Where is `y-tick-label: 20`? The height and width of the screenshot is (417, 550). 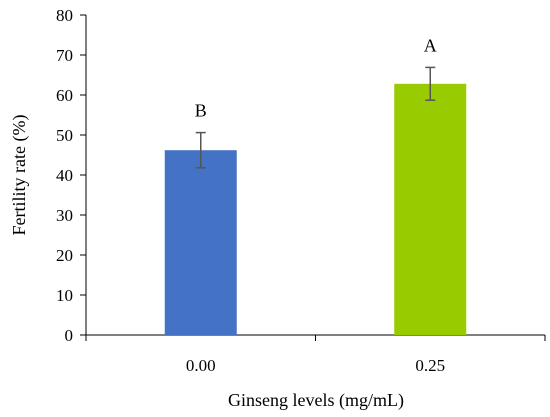
y-tick-label: 20 is located at coordinates (64, 255).